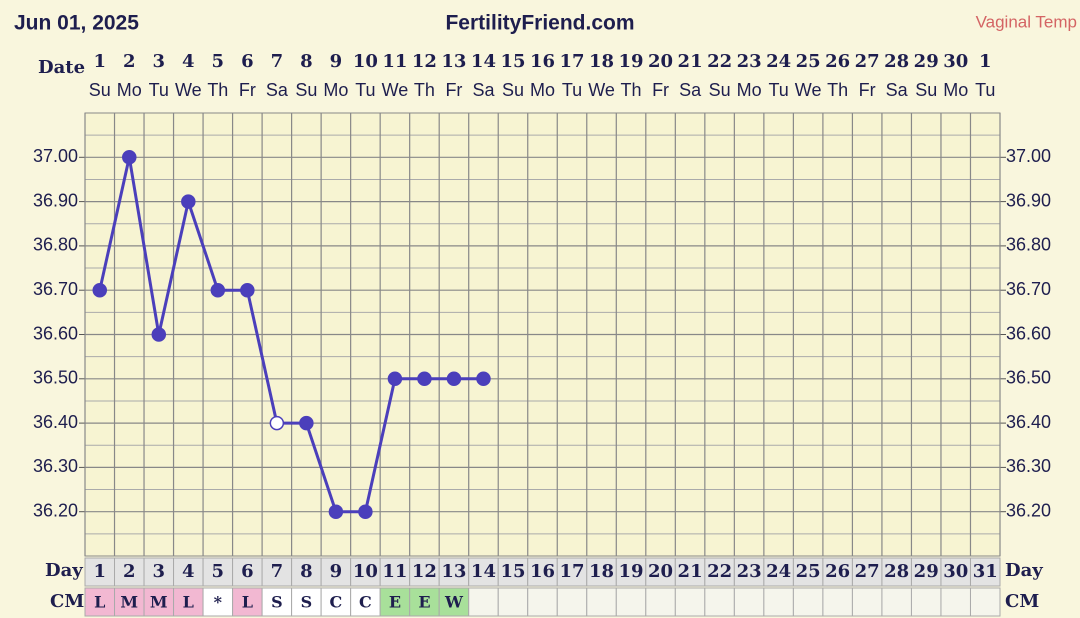 Image resolution: width=1080 pixels, height=618 pixels. What do you see at coordinates (1028, 422) in the screenshot?
I see `y2-tick-label: 36.40` at bounding box center [1028, 422].